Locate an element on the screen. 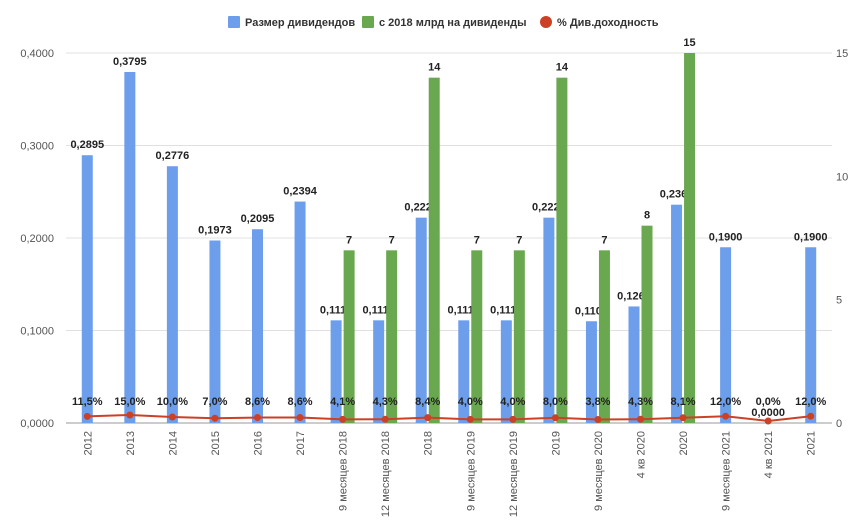  bar-dividend-label: 0,1900 is located at coordinates (811, 237).